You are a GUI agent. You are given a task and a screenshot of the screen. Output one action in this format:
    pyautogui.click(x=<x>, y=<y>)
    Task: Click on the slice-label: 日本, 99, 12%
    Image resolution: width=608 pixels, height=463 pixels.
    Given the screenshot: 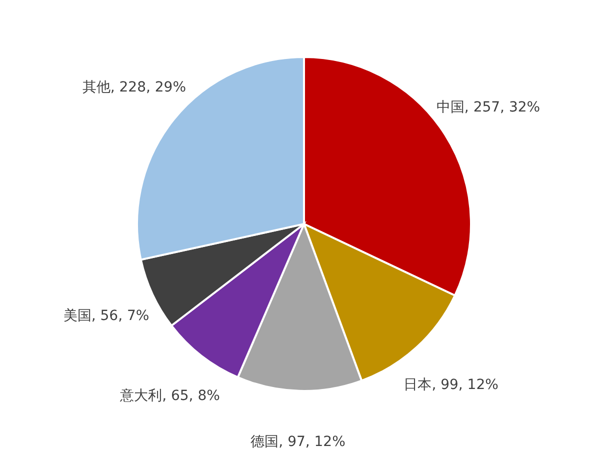 What is the action you would take?
    pyautogui.click(x=451, y=384)
    